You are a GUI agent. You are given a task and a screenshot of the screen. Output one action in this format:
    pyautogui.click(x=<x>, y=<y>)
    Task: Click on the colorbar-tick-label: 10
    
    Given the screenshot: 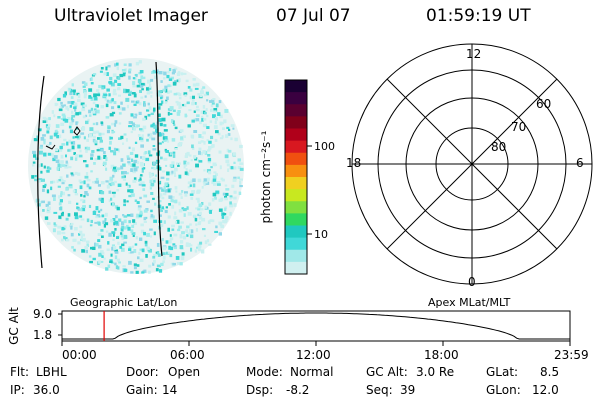 What is the action you would take?
    pyautogui.click(x=321, y=234)
    